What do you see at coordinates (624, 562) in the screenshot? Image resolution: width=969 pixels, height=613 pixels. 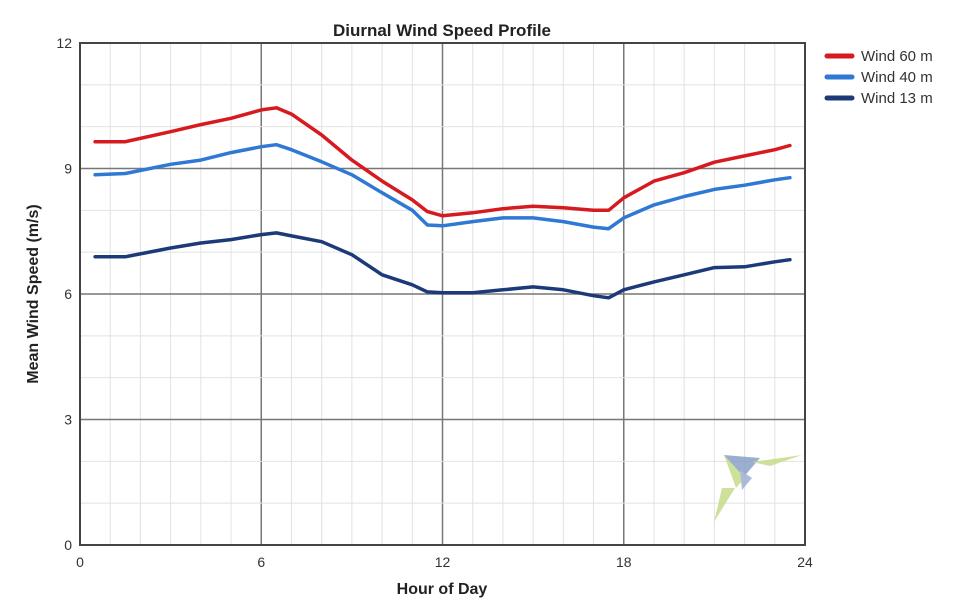 I see `x-tick-label: 18` at bounding box center [624, 562].